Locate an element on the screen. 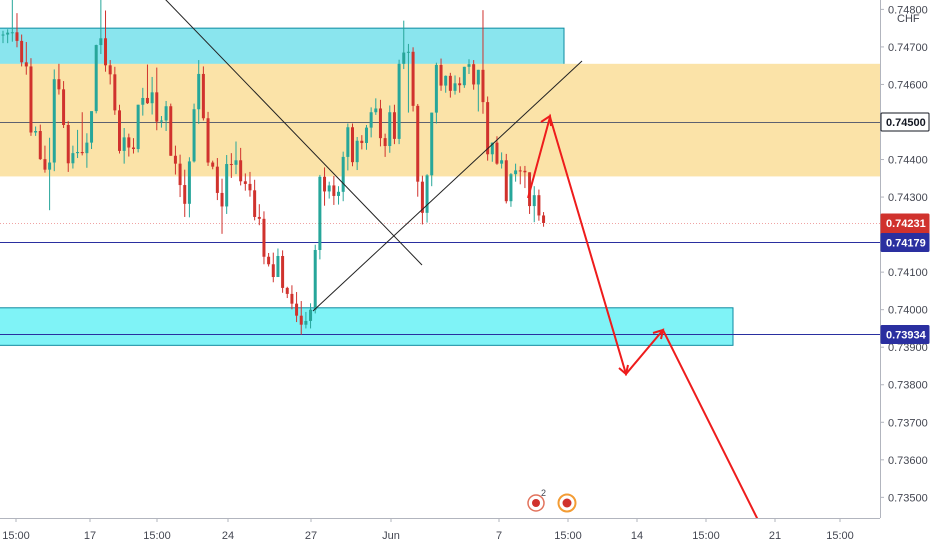  price-tick-label: 0.73900 is located at coordinates (908, 348).